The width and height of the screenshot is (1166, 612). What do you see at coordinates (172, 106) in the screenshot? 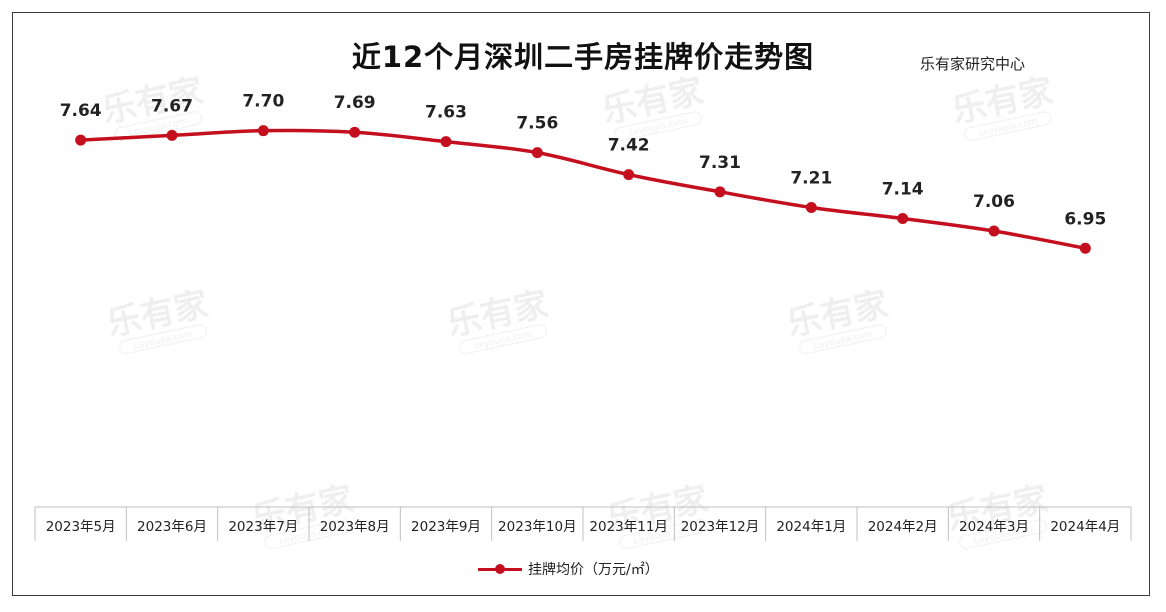
I see `data-label: 7.67` at bounding box center [172, 106].